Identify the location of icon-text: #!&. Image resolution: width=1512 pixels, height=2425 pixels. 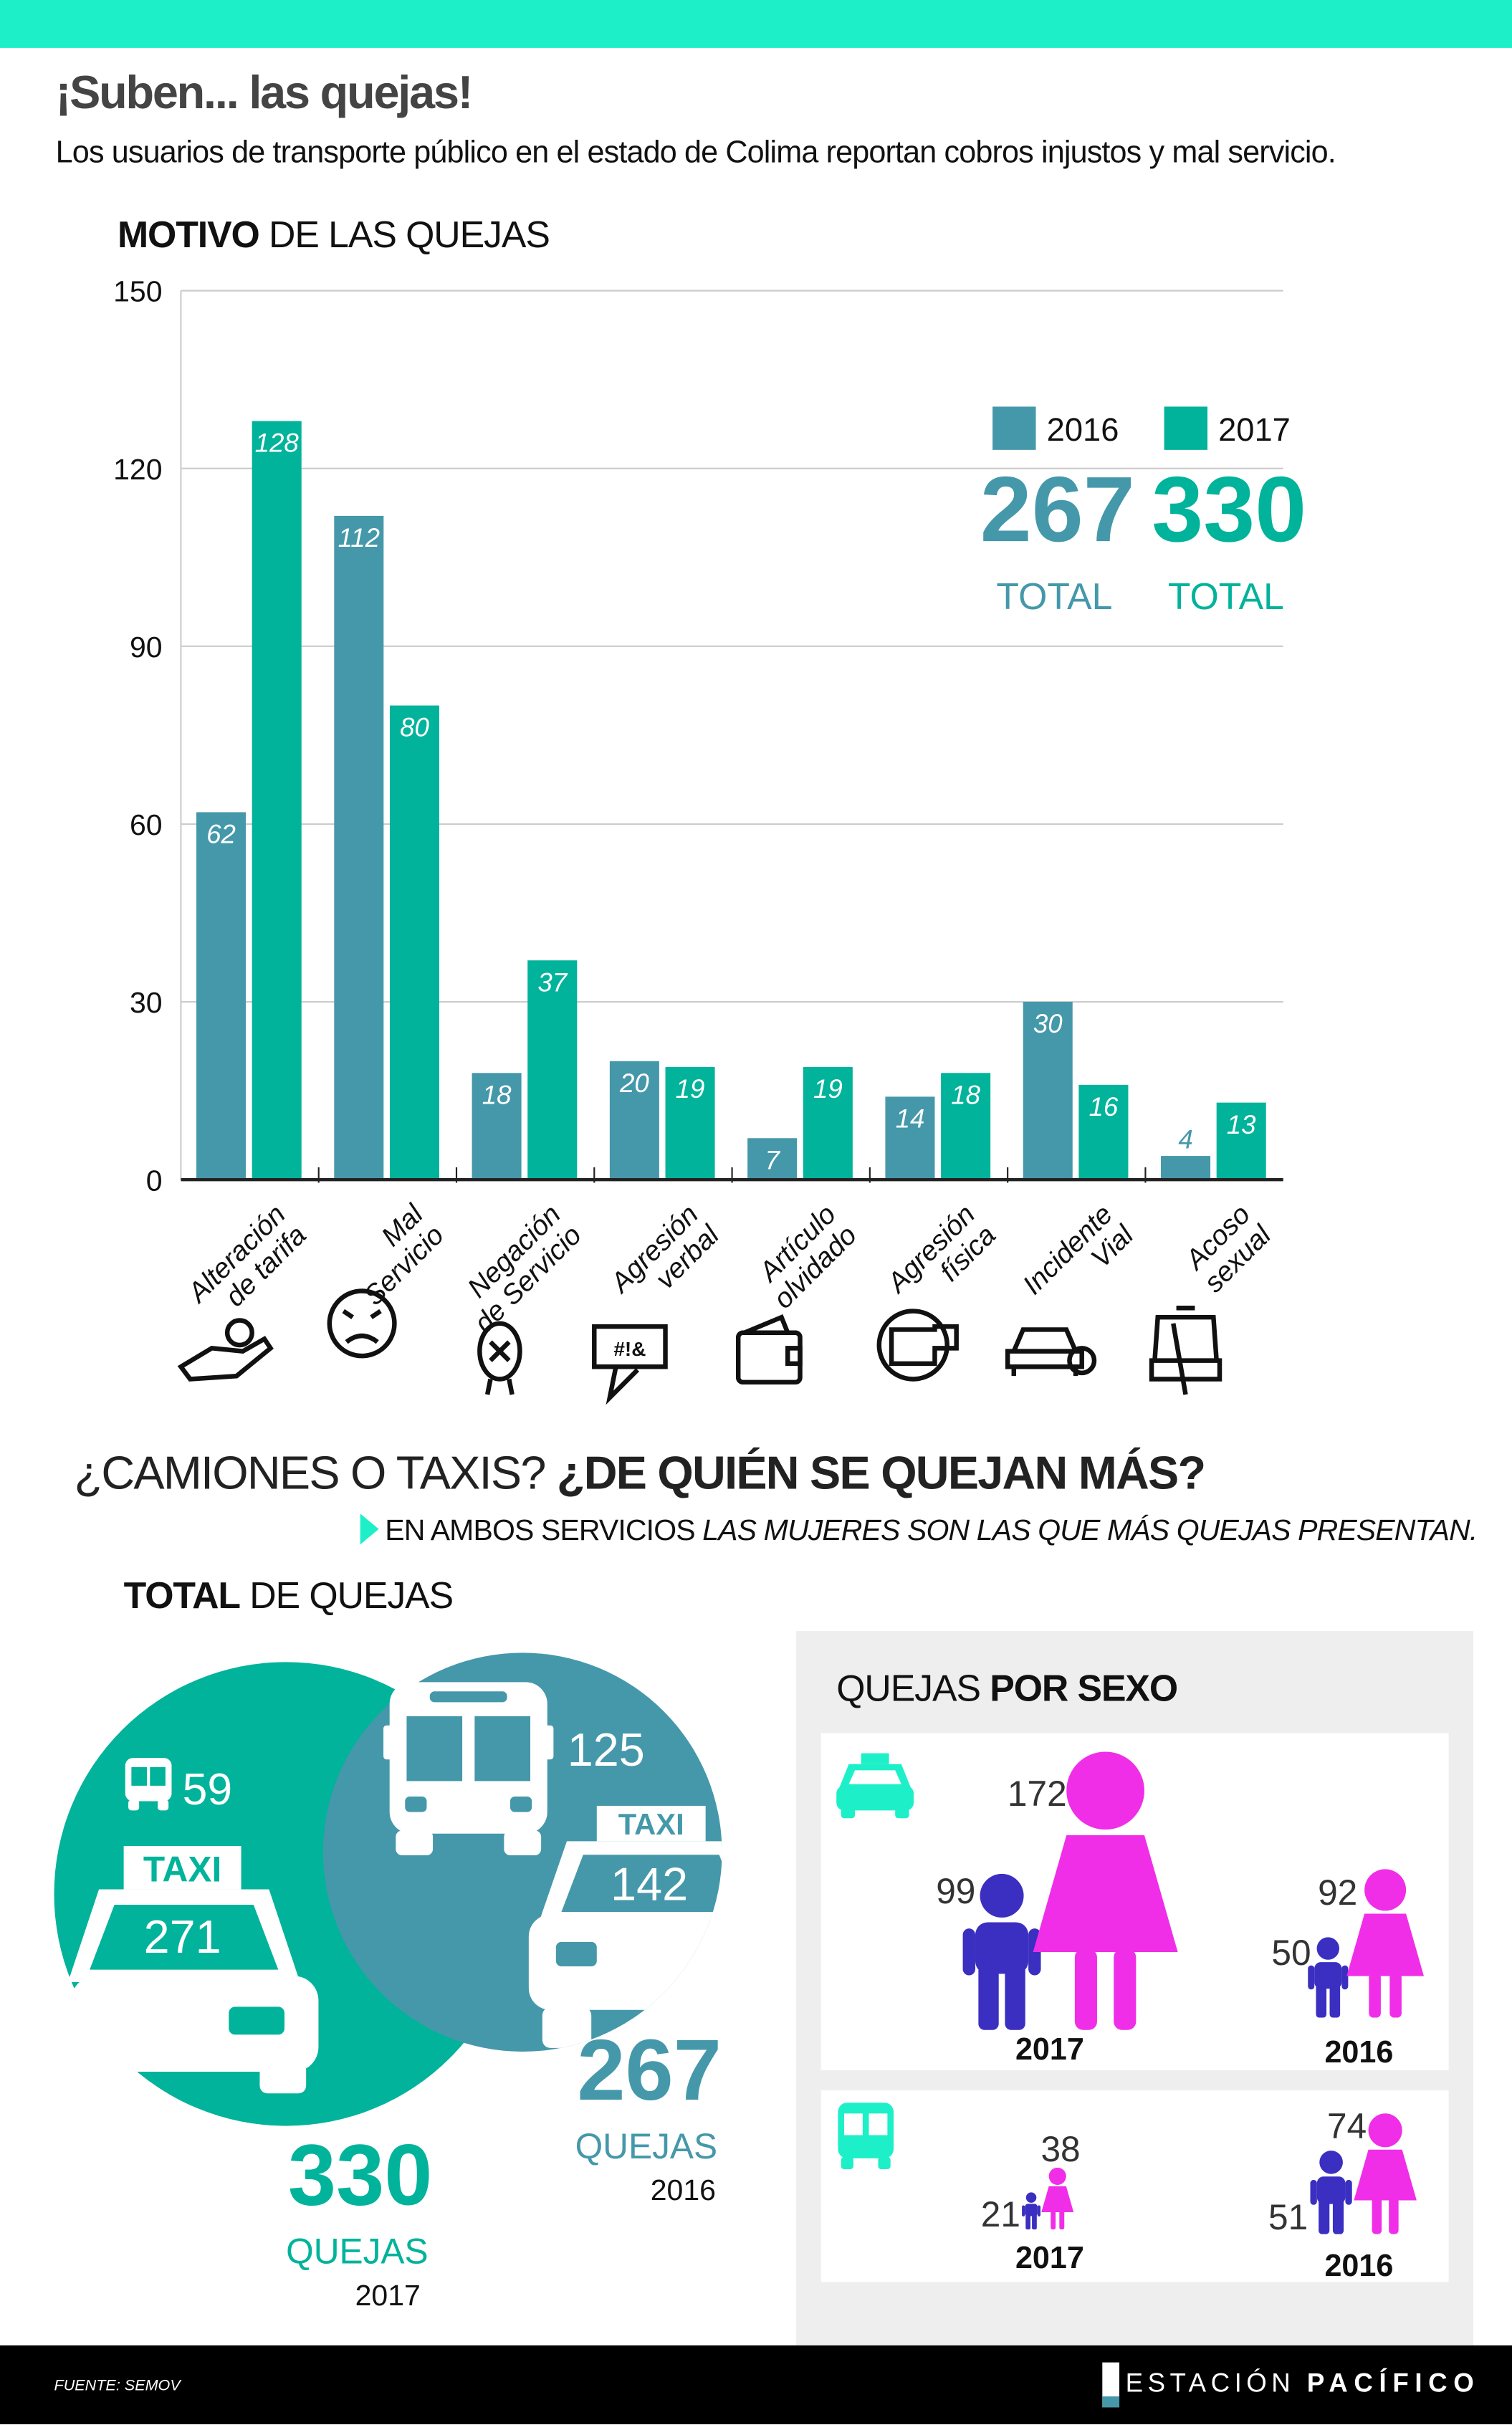
(629, 1349).